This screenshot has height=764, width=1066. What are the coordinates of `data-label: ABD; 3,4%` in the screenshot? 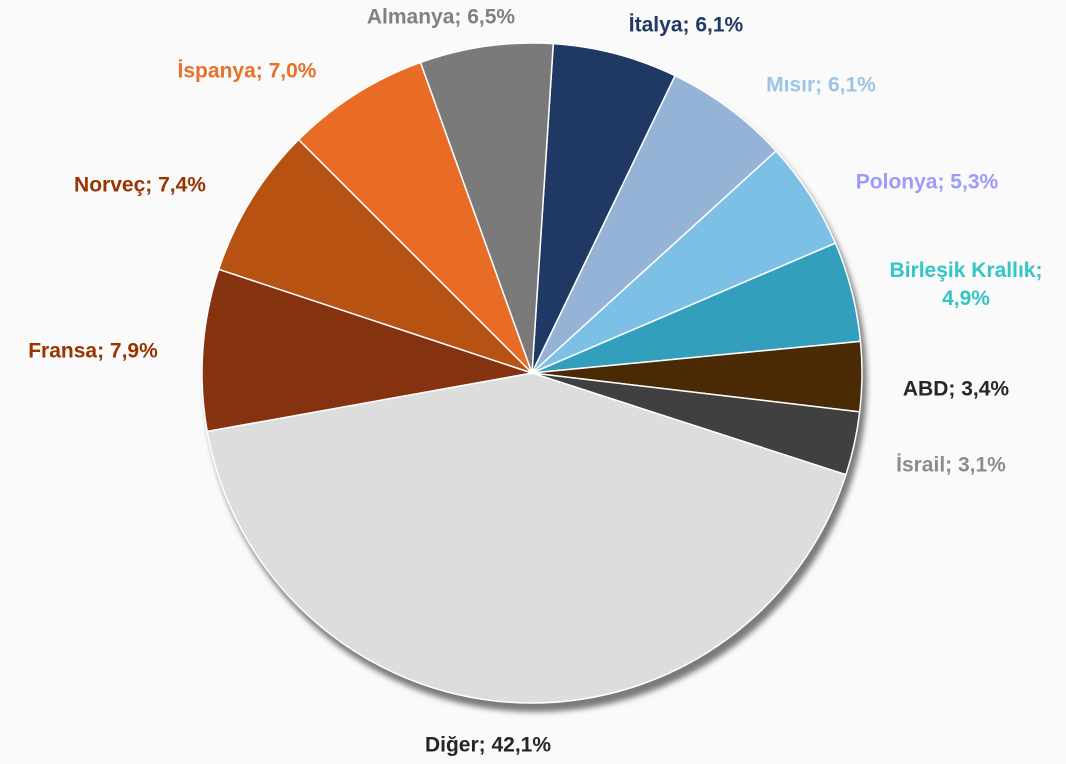 It's located at (956, 389).